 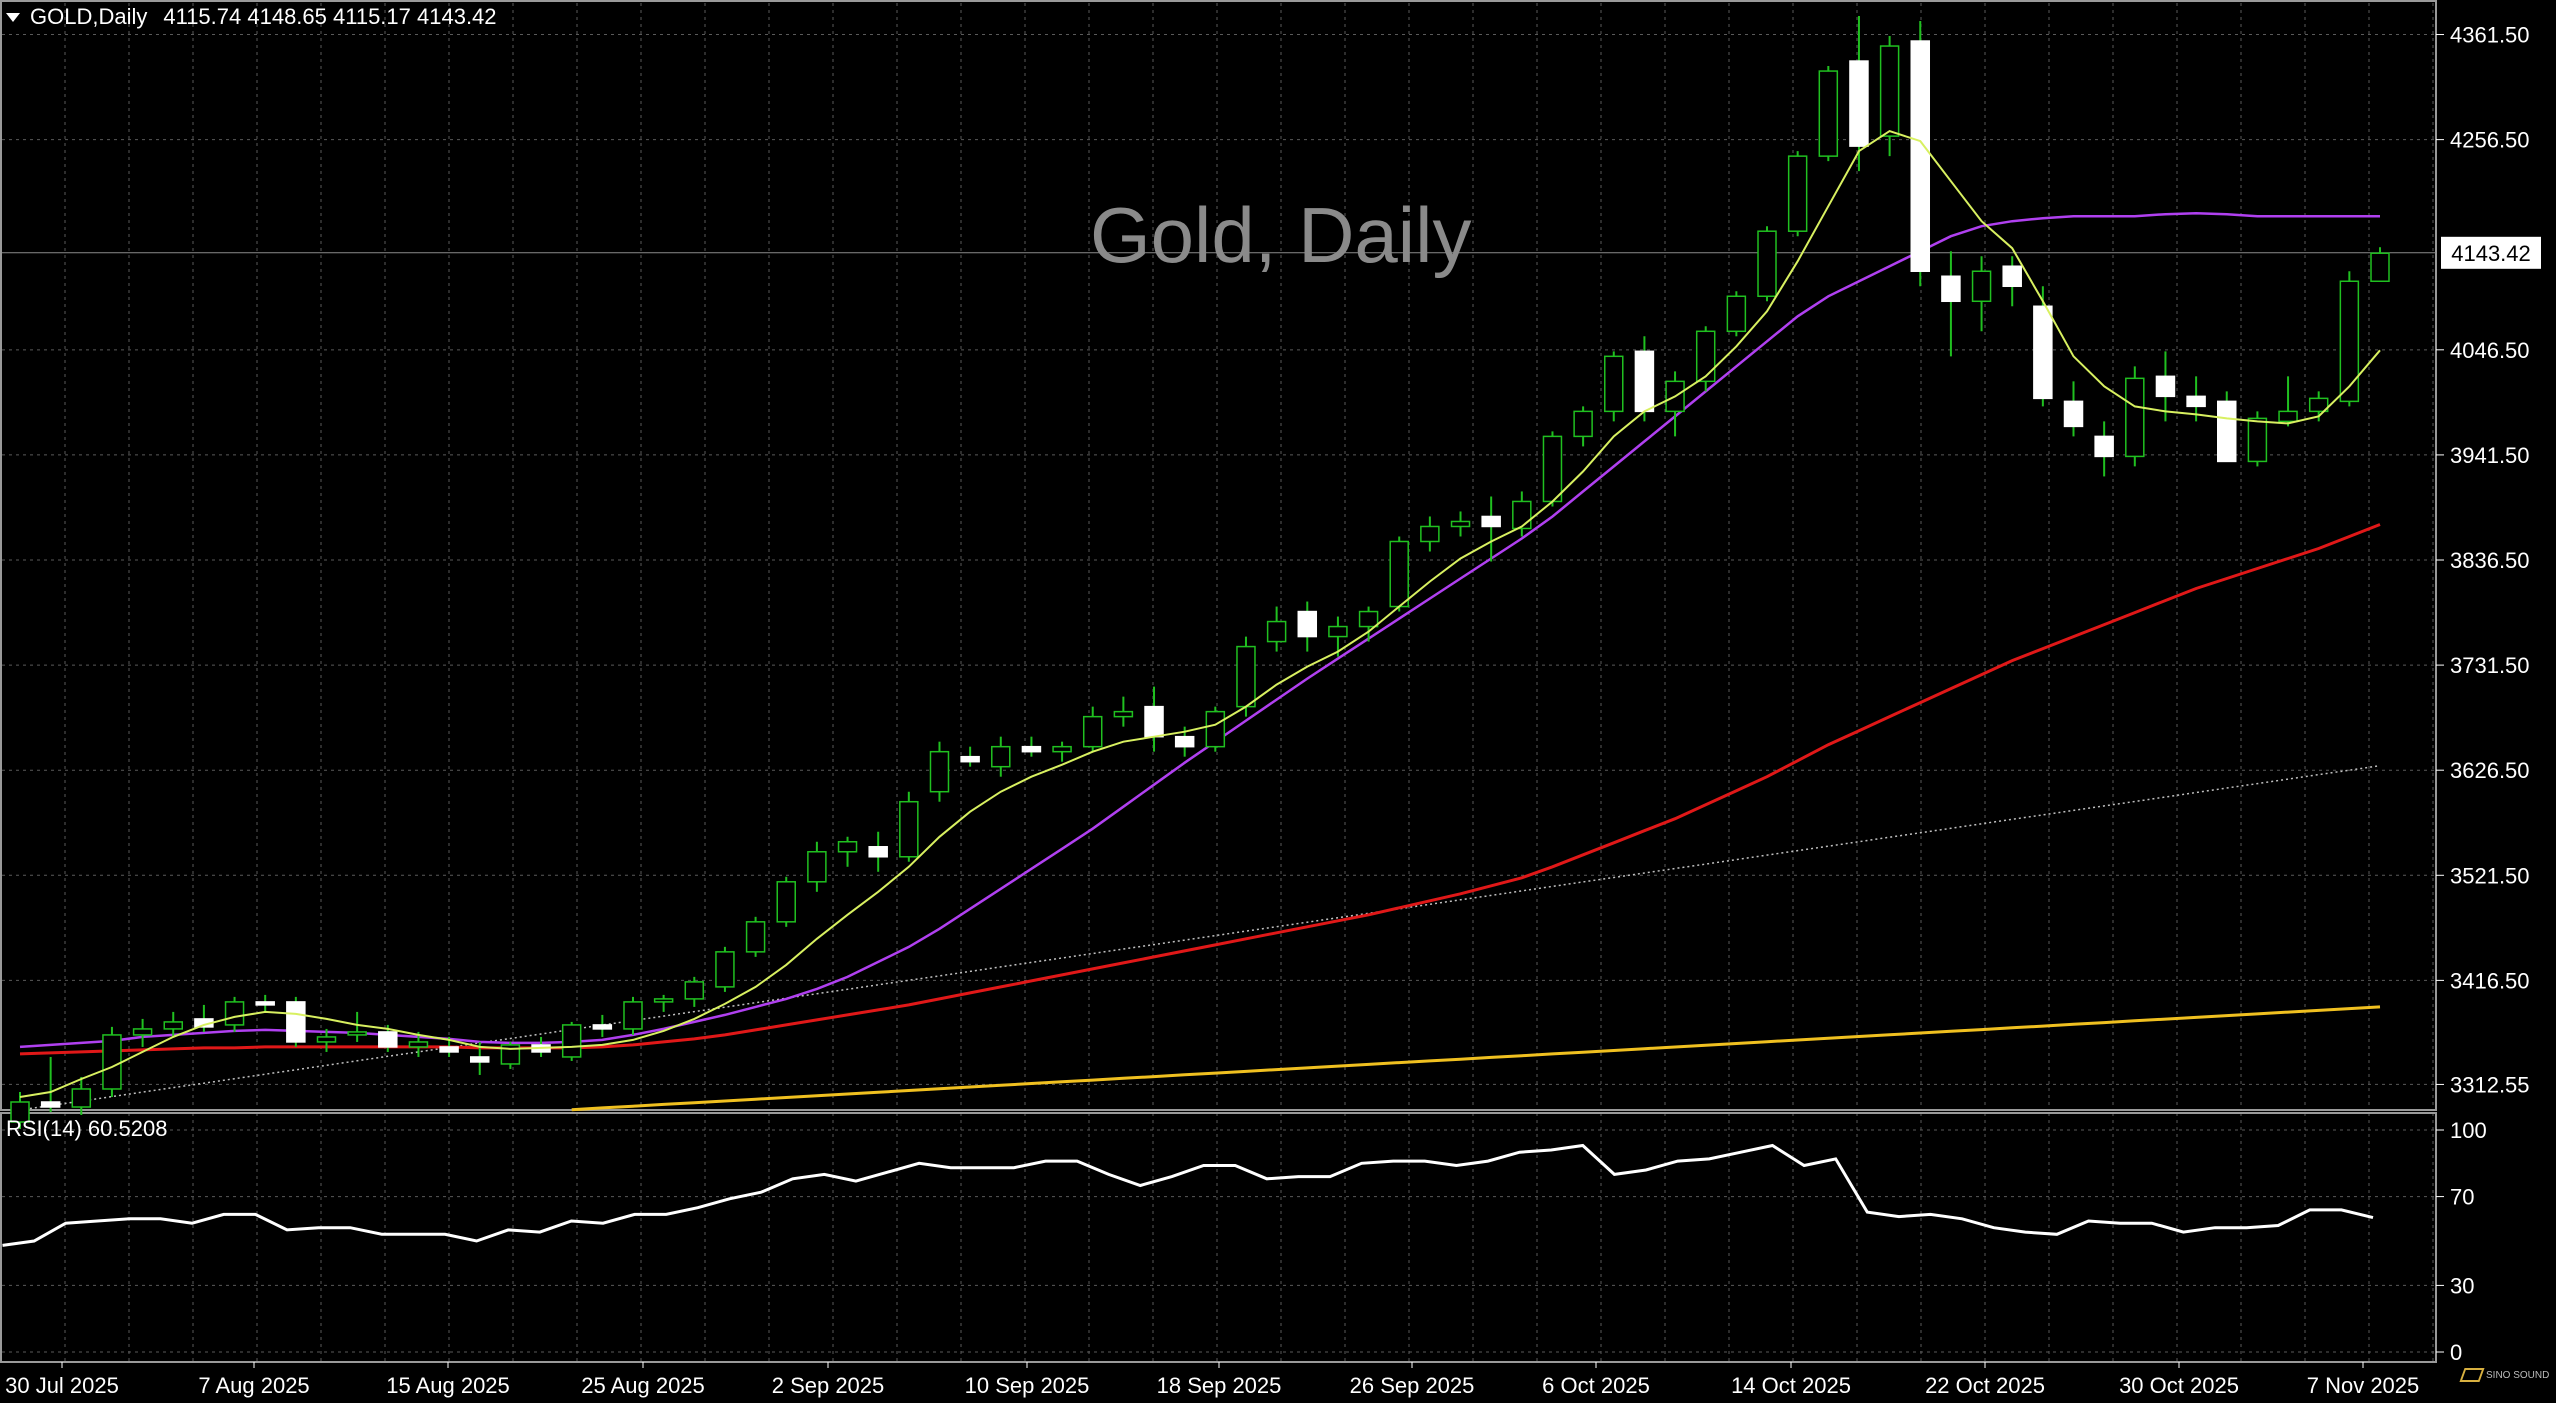 What do you see at coordinates (2490, 770) in the screenshot?
I see `price-tick-label: 3626.50` at bounding box center [2490, 770].